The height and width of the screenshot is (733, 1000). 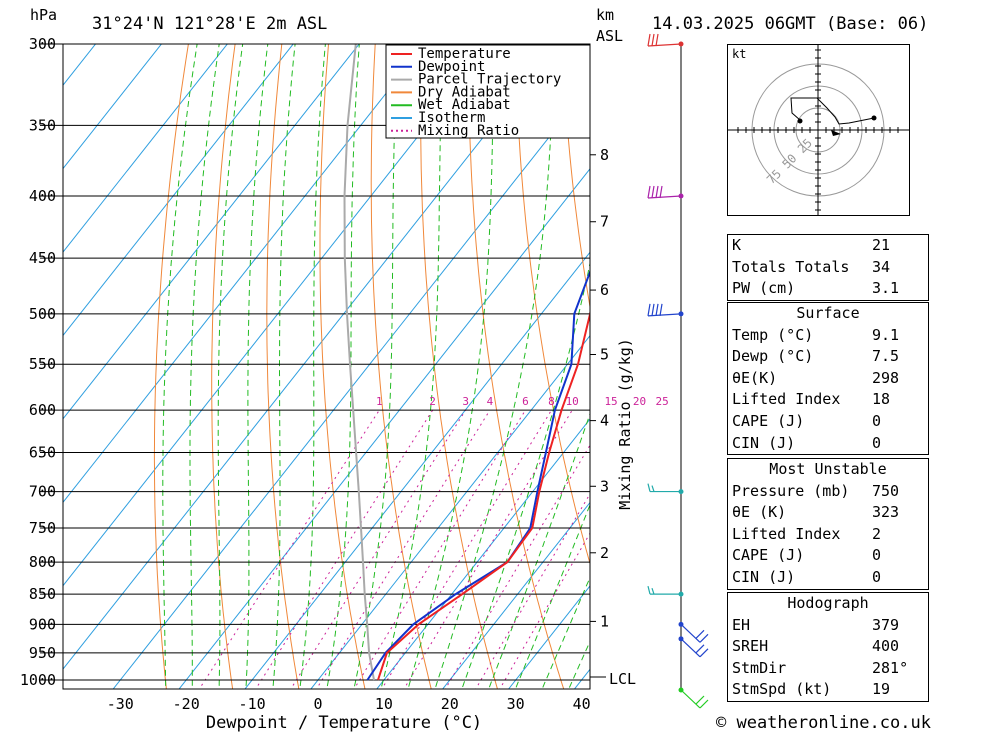 I want to click on hodograph-point, so click(x=800, y=121).